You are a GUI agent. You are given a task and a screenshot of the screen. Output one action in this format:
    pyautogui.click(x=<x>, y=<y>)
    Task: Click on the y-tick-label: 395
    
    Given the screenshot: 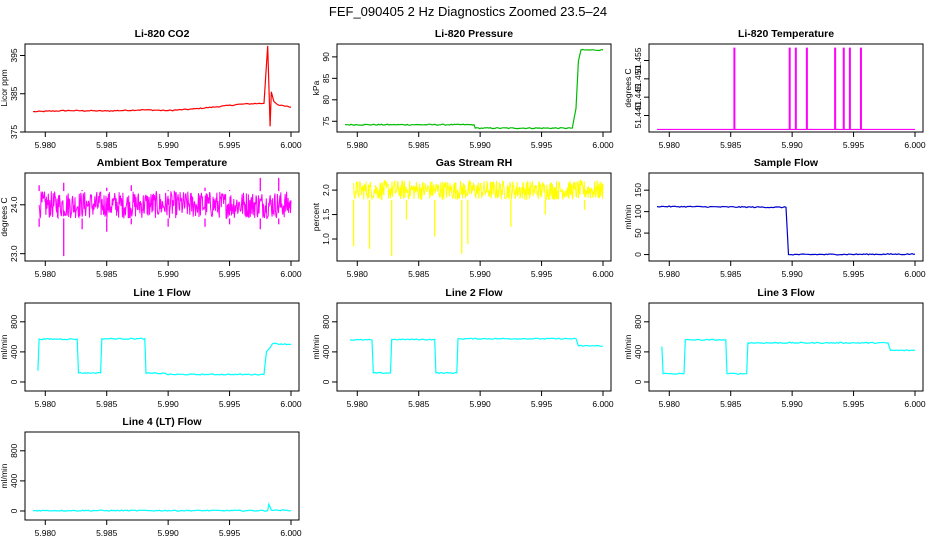 What is the action you would take?
    pyautogui.click(x=14, y=55)
    